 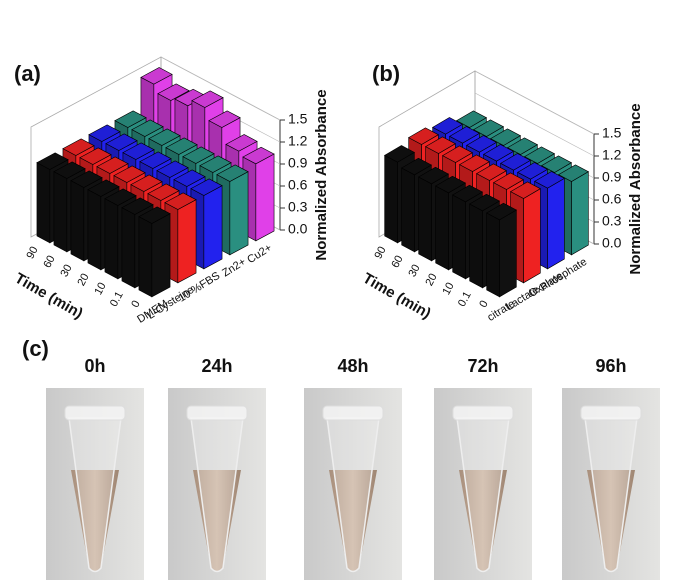 What do you see at coordinates (610, 366) in the screenshot?
I see `photo-label: 96h` at bounding box center [610, 366].